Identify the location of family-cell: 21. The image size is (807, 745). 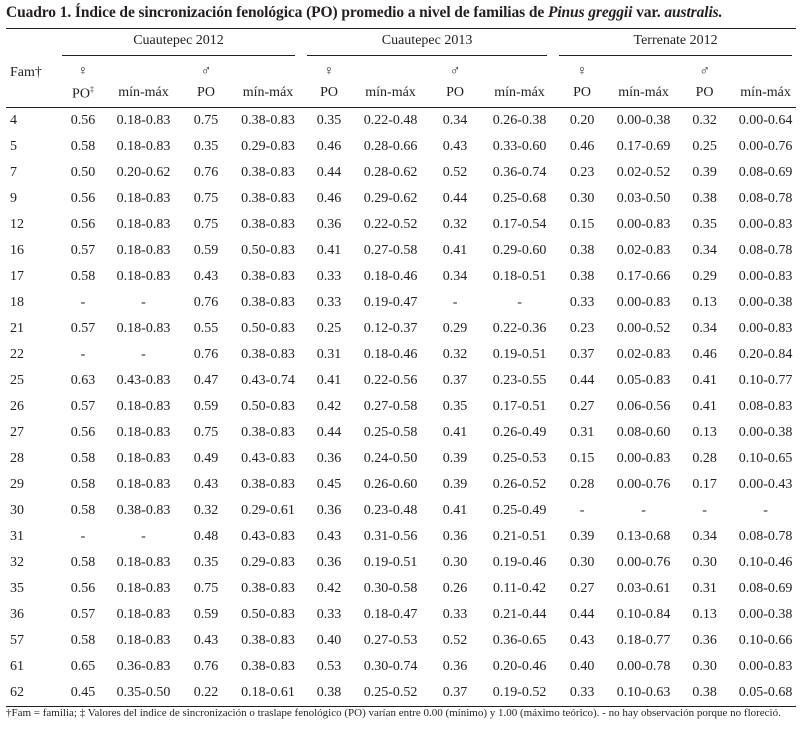
(17, 328).